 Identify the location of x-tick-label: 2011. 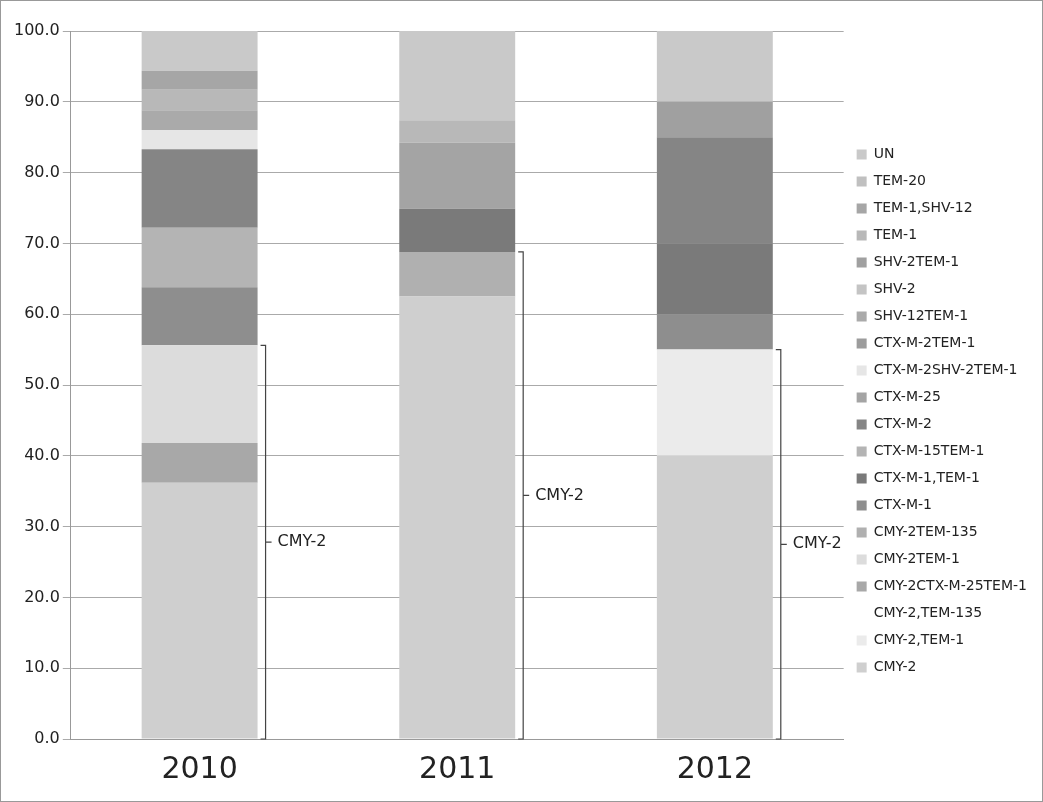
(457, 767).